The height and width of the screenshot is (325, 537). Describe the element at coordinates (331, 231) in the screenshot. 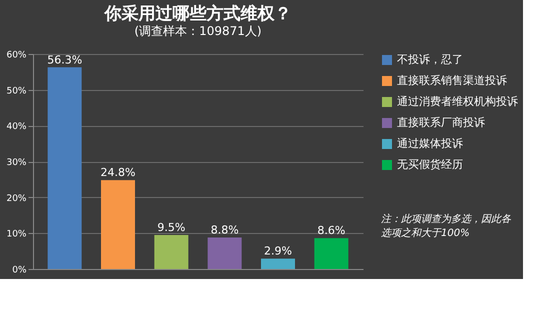

I see `data-label: 8.6%` at that location.